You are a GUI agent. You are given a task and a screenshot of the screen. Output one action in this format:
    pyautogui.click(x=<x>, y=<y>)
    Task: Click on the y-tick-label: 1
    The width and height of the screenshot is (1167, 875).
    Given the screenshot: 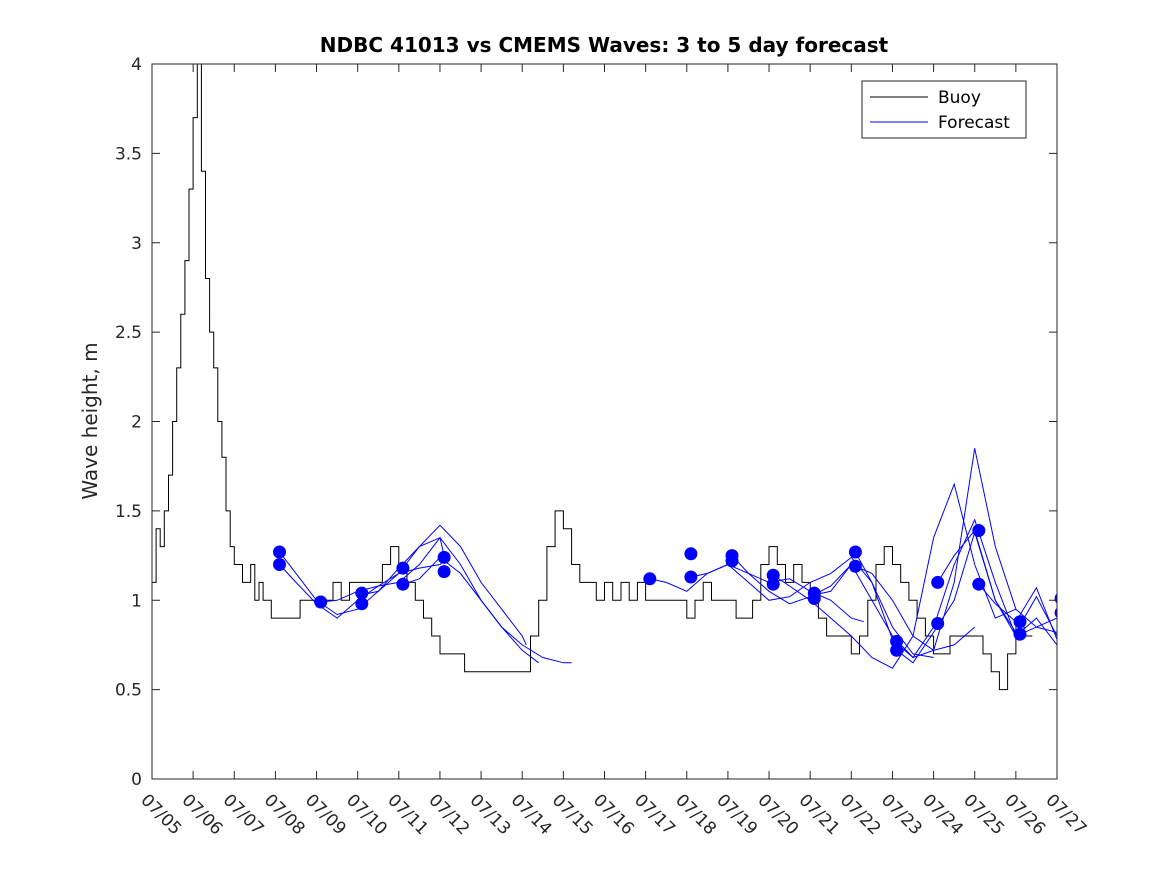 What is the action you would take?
    pyautogui.click(x=136, y=601)
    